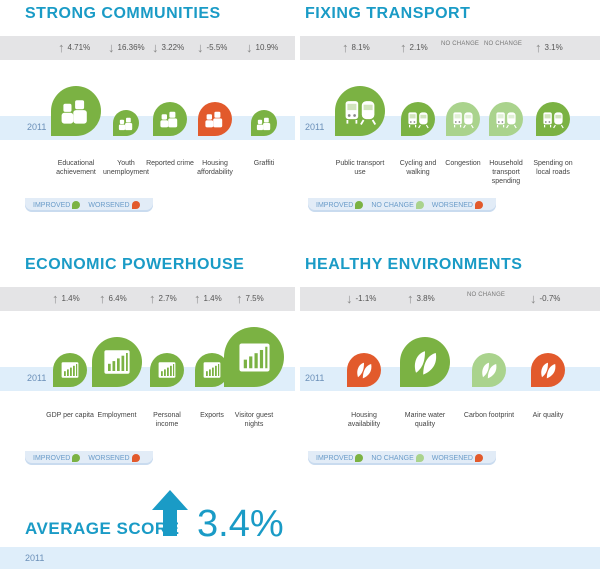  I want to click on trend-value: ↓ -5.5%, so click(212, 47).